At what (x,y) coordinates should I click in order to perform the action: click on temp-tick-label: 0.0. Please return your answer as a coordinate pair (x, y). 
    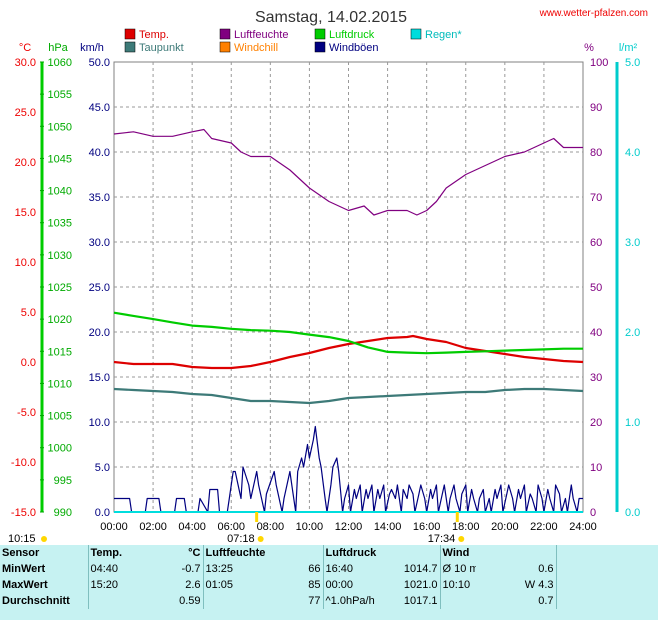
    Looking at the image, I should click on (28, 363).